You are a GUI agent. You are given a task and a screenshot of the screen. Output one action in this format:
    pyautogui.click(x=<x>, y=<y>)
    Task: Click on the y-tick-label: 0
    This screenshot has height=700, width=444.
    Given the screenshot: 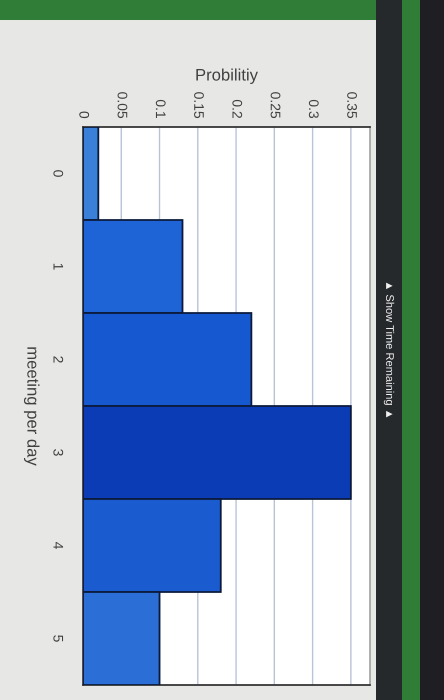 What is the action you would take?
    pyautogui.click(x=58, y=173)
    